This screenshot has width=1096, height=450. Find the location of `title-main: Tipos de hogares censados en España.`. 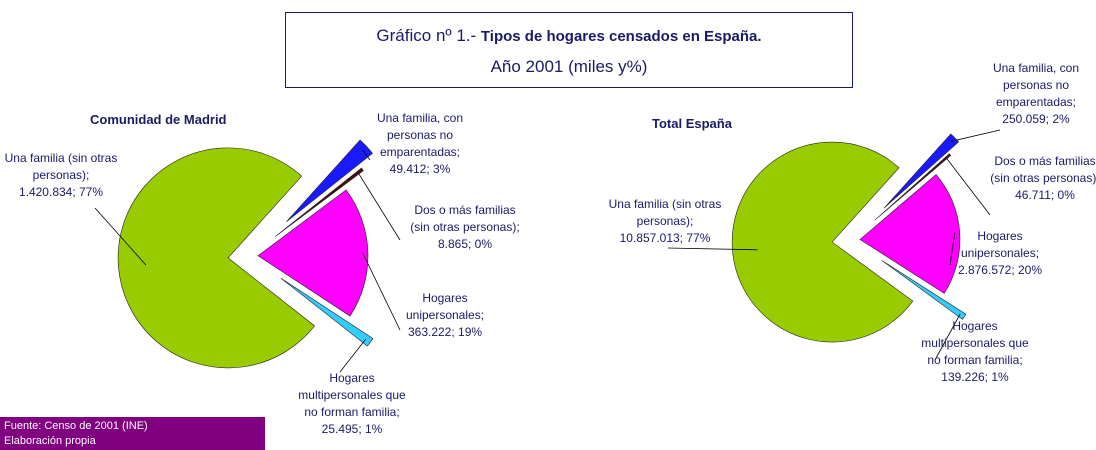

title-main: Tipos de hogares censados en España. is located at coordinates (621, 36).